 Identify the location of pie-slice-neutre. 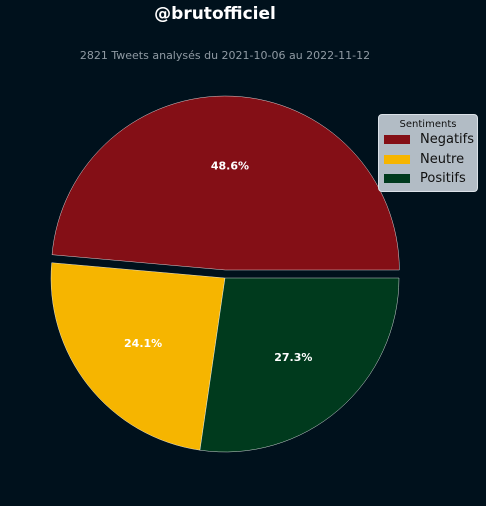
(138, 356).